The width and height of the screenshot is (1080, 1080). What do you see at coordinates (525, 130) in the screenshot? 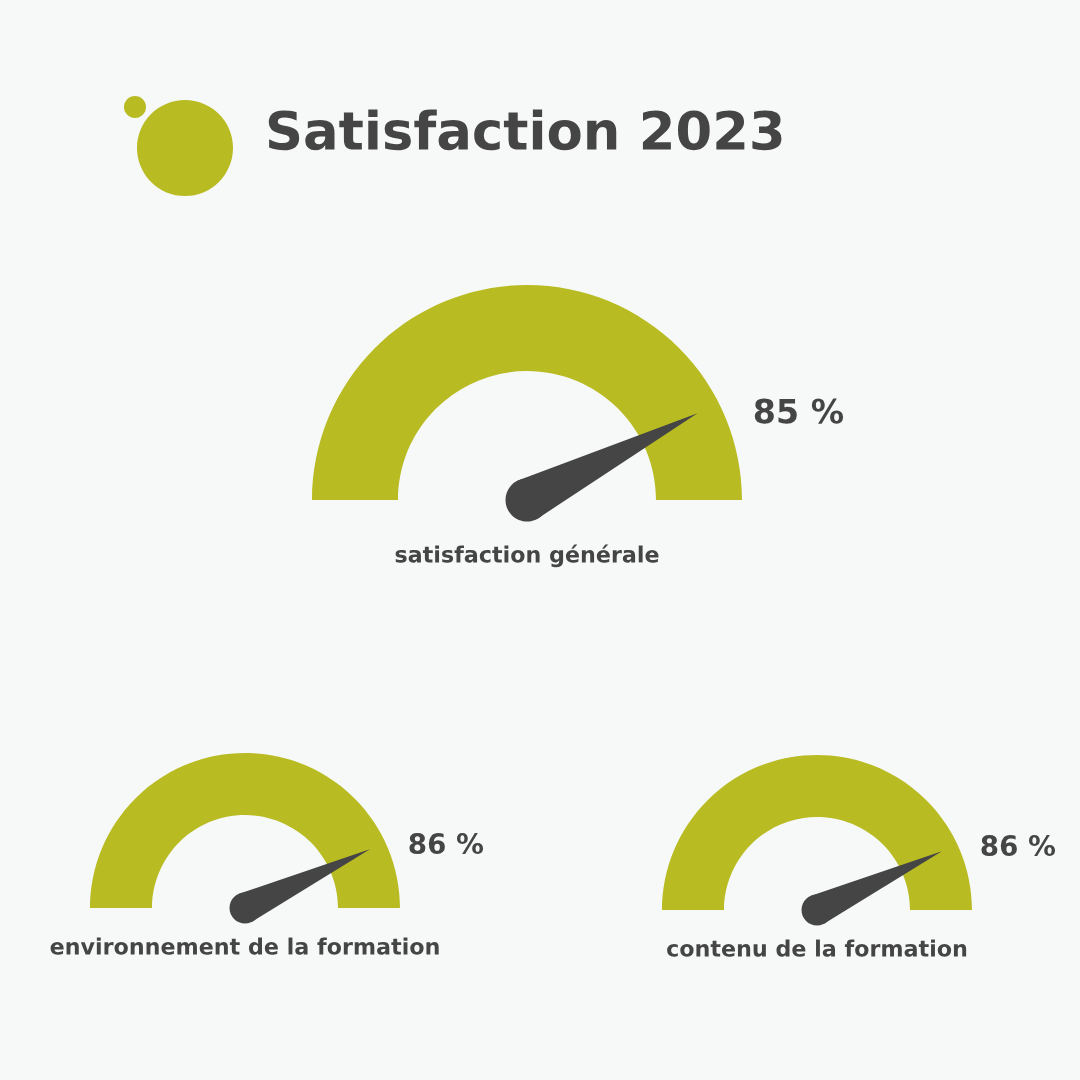
I see `text: Satisfaction 2023` at bounding box center [525, 130].